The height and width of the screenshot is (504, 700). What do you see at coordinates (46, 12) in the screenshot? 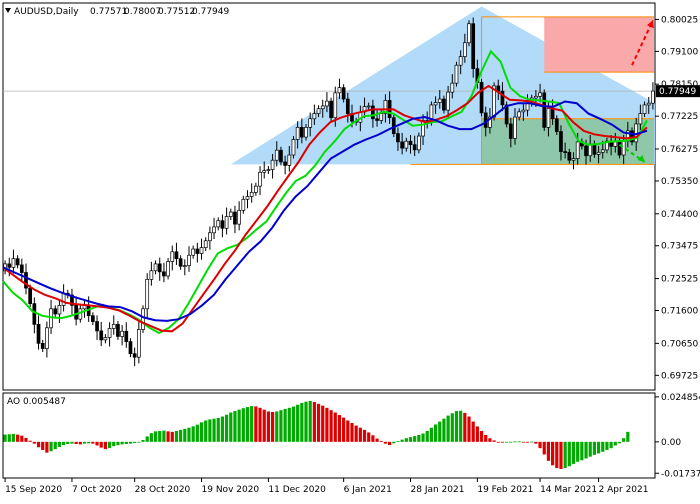
I see `main-chart-title: AUDUSD,Daily` at bounding box center [46, 12].